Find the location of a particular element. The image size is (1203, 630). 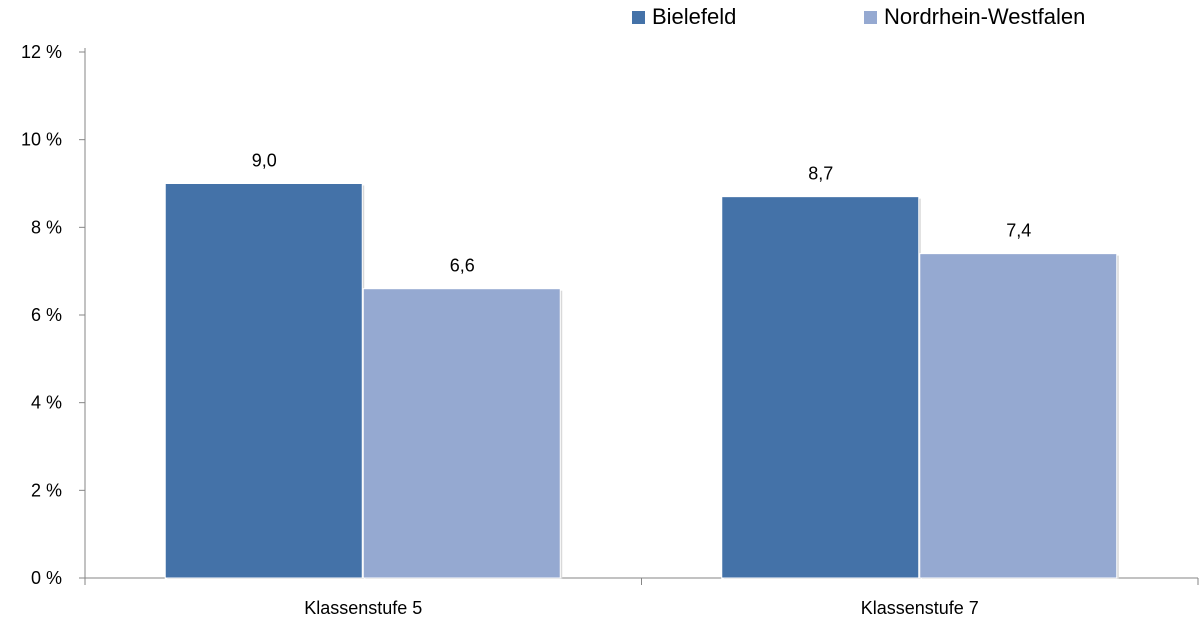

y-tick-label: 2 % is located at coordinates (46, 490).